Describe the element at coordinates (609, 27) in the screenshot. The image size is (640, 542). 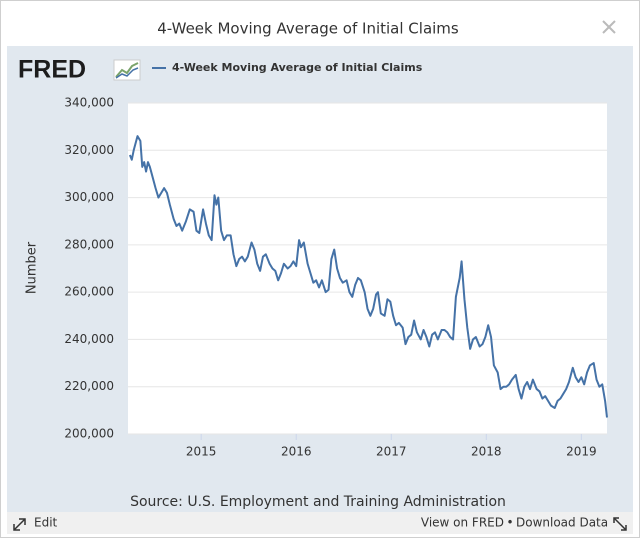
I see `close-button` at that location.